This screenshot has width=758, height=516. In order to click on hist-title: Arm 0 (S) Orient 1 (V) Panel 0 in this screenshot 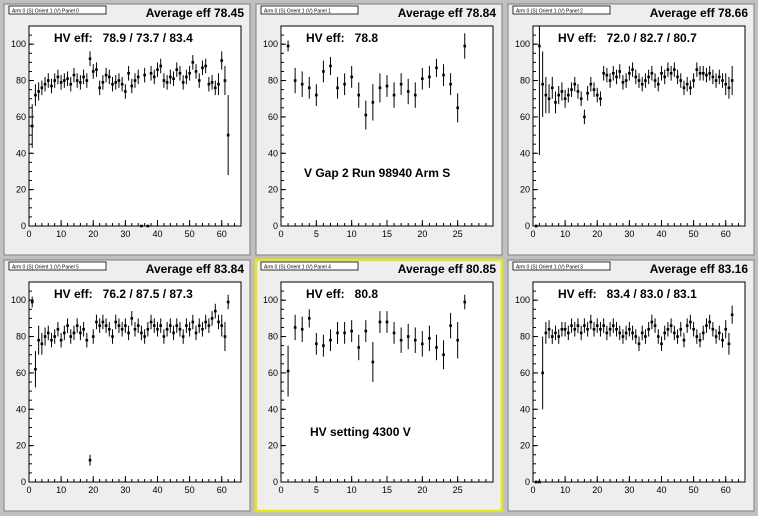, I will do `click(45, 12)`.